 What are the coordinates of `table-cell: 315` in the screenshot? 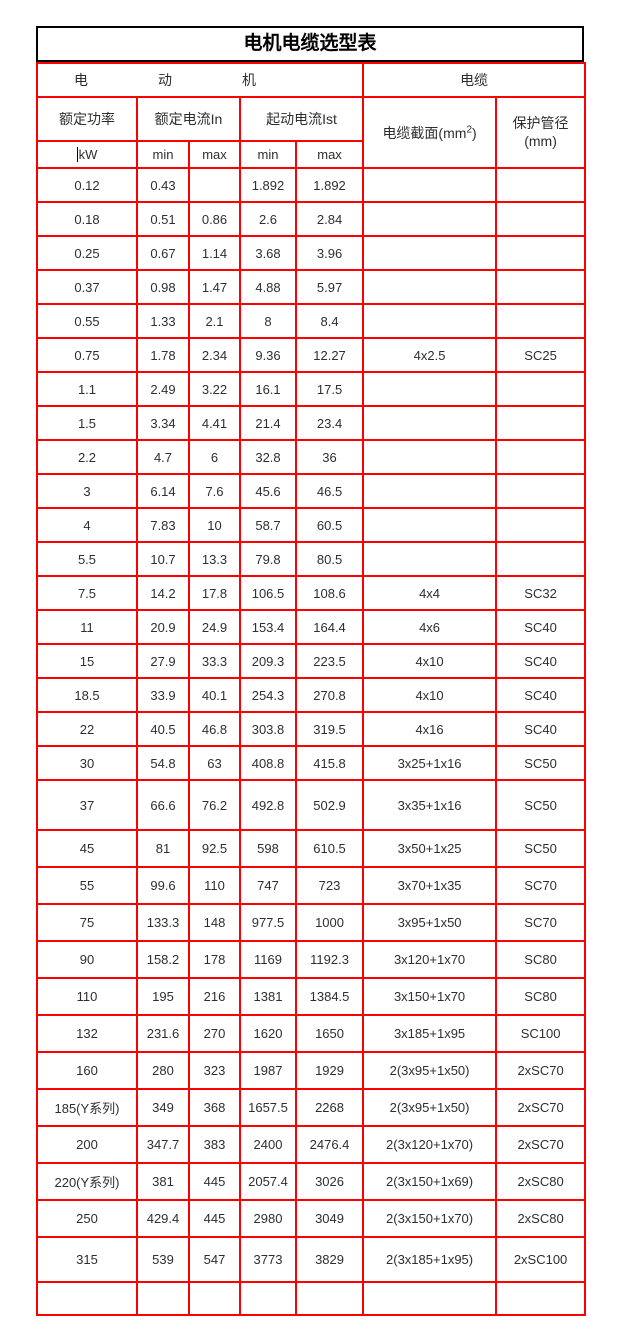 It's located at (87, 1259).